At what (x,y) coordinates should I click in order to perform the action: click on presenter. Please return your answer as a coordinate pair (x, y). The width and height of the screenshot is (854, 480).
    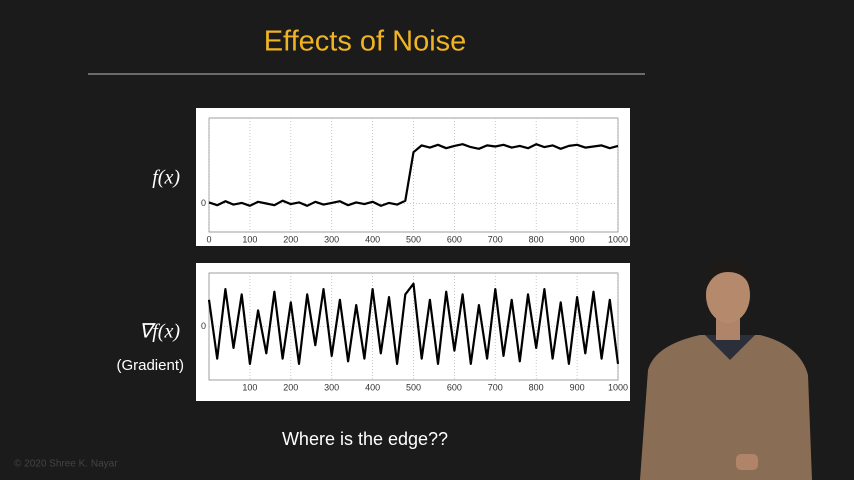
    Looking at the image, I should click on (726, 371).